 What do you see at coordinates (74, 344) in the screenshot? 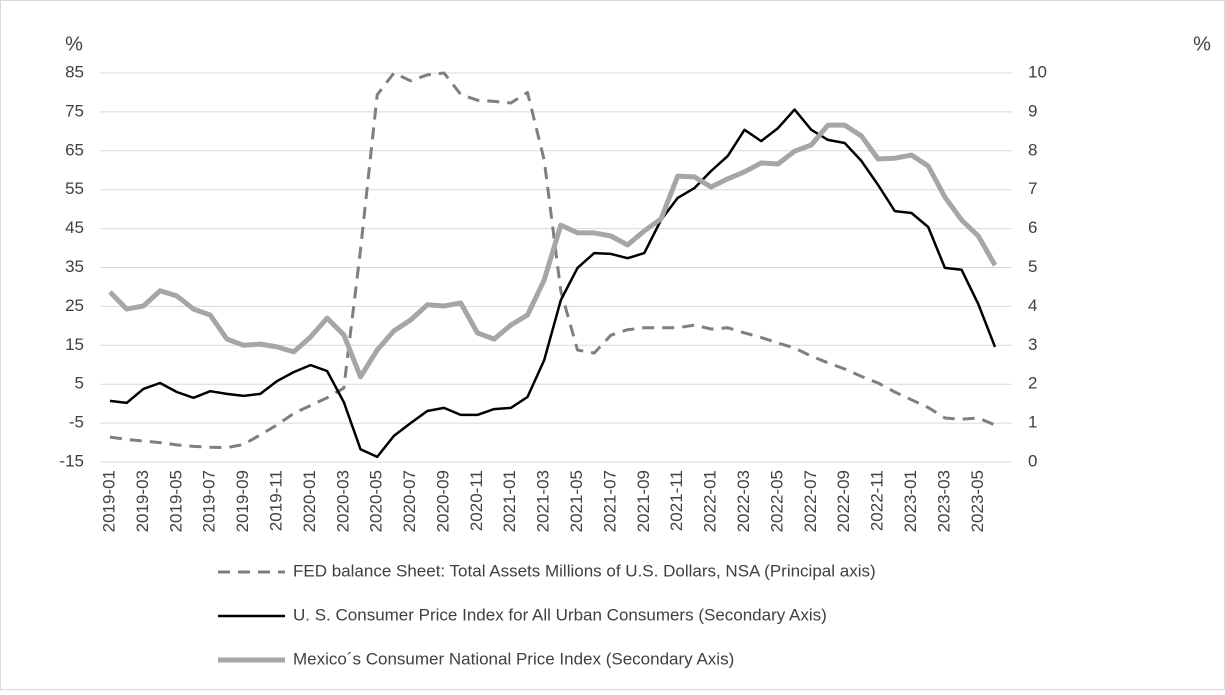
I see `y-tick-label: 15` at bounding box center [74, 344].